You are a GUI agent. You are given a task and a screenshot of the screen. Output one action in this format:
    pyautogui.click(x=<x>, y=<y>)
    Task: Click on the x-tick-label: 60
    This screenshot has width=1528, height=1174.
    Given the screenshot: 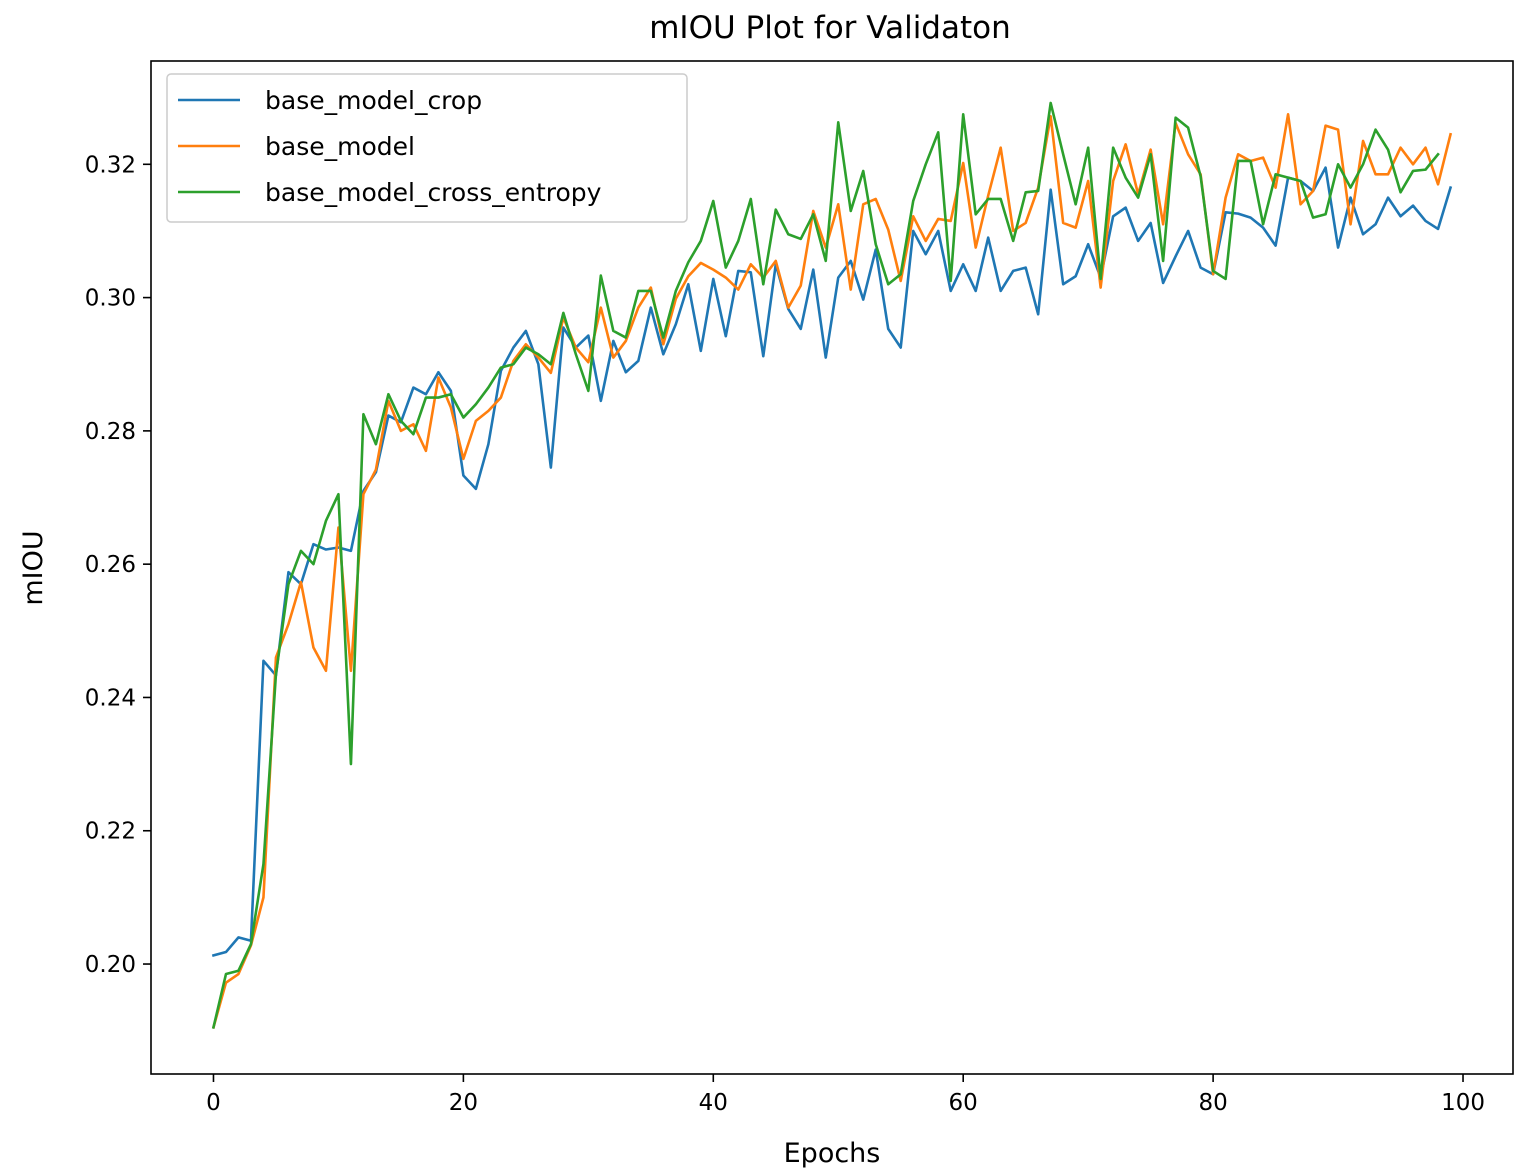 What is the action you would take?
    pyautogui.click(x=963, y=1103)
    